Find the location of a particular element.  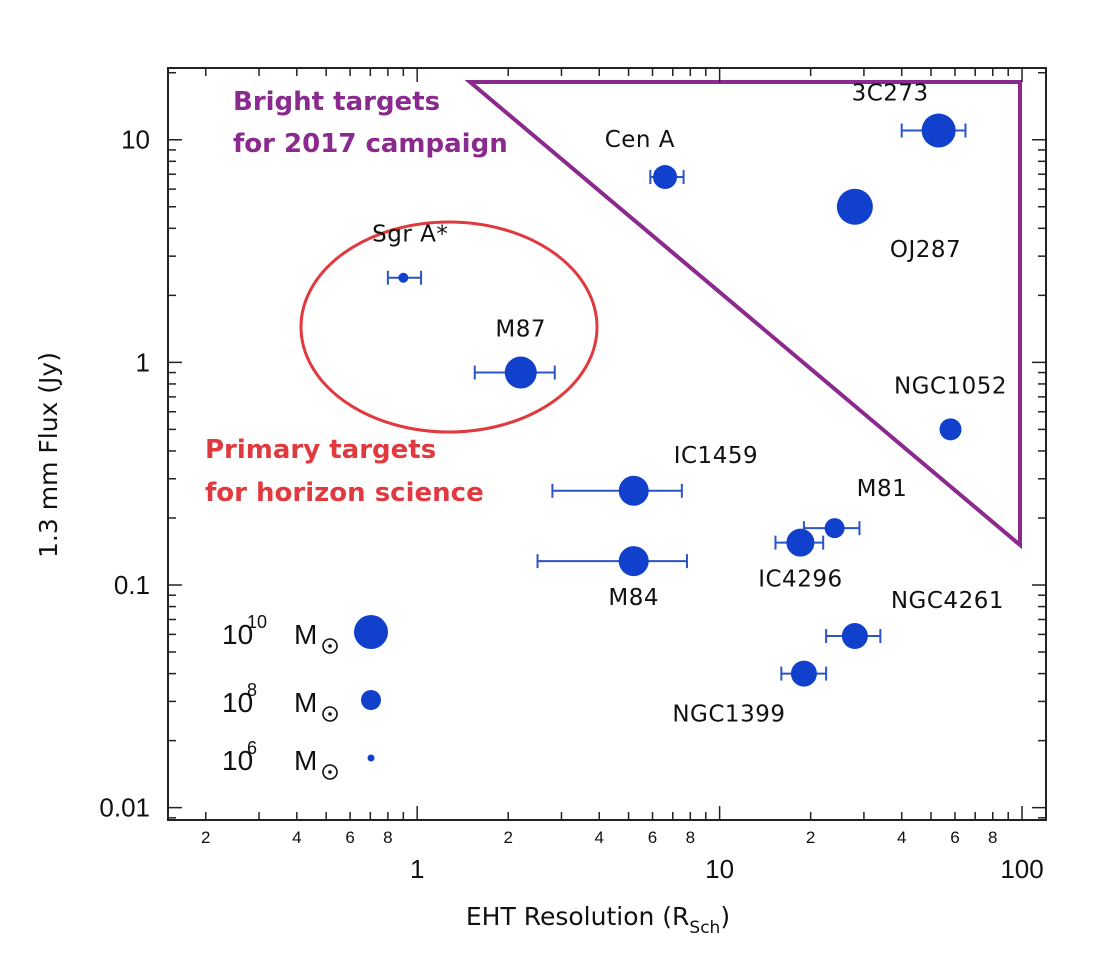

data-point-label: 3C273 is located at coordinates (890, 94).